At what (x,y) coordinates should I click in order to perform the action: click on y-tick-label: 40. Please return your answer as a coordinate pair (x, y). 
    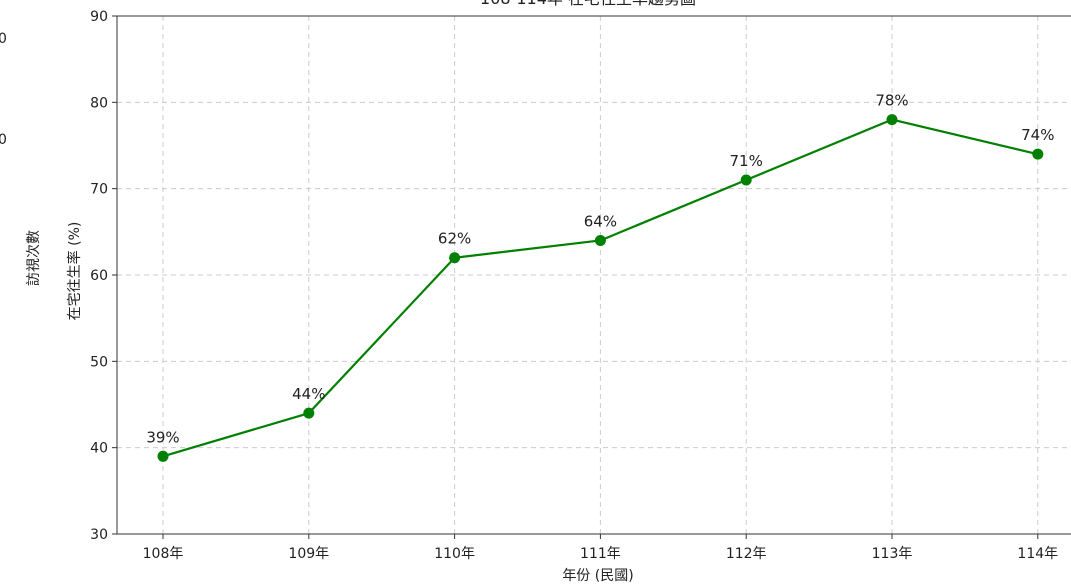
    Looking at the image, I should click on (99, 449).